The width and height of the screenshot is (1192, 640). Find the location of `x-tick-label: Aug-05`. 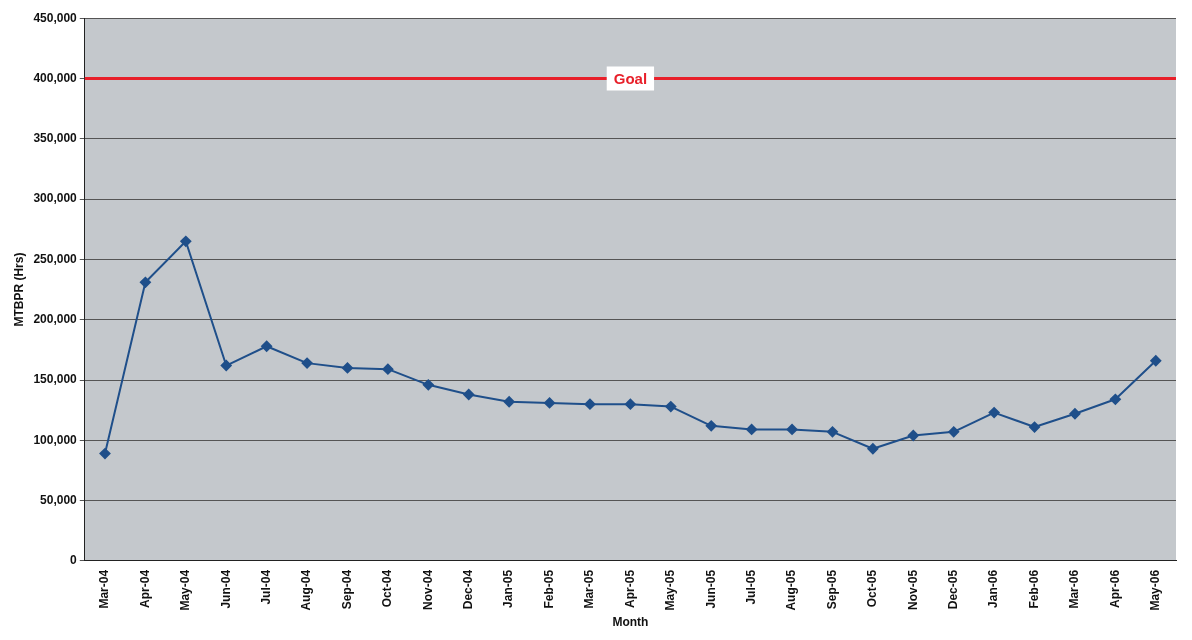

x-tick-label: Aug-05 is located at coordinates (791, 590).